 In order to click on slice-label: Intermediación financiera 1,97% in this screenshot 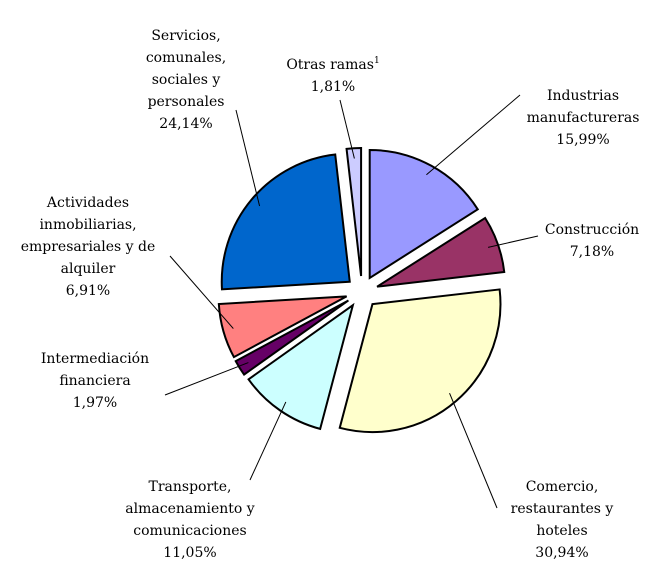, I will do `click(95, 381)`.